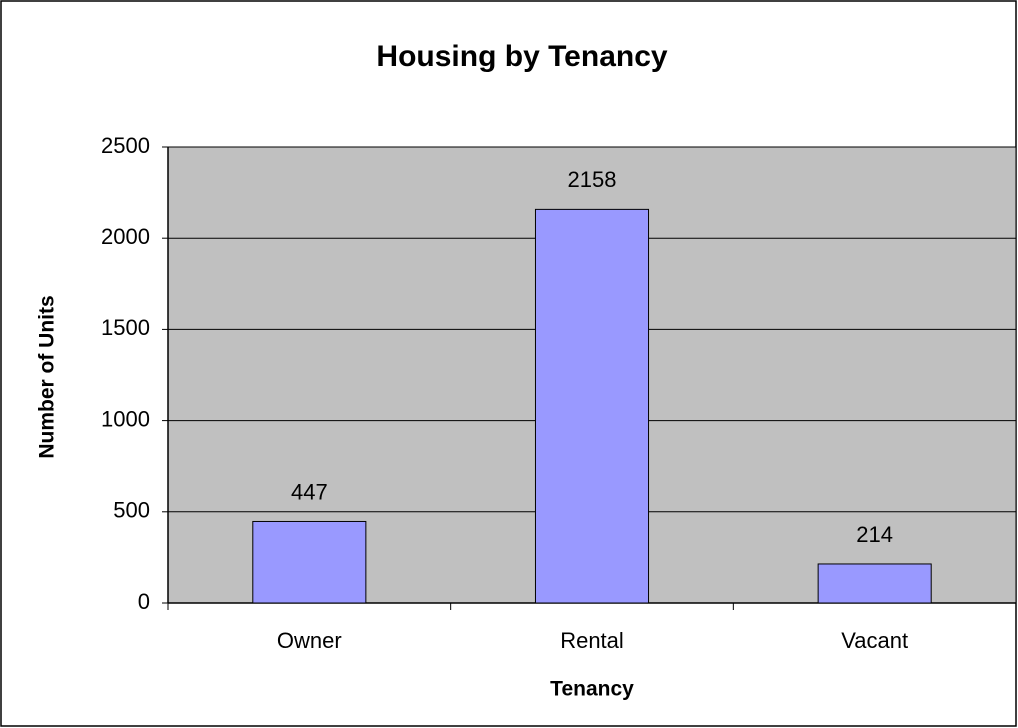  I want to click on x-axis-title: Tenancy, so click(592, 689).